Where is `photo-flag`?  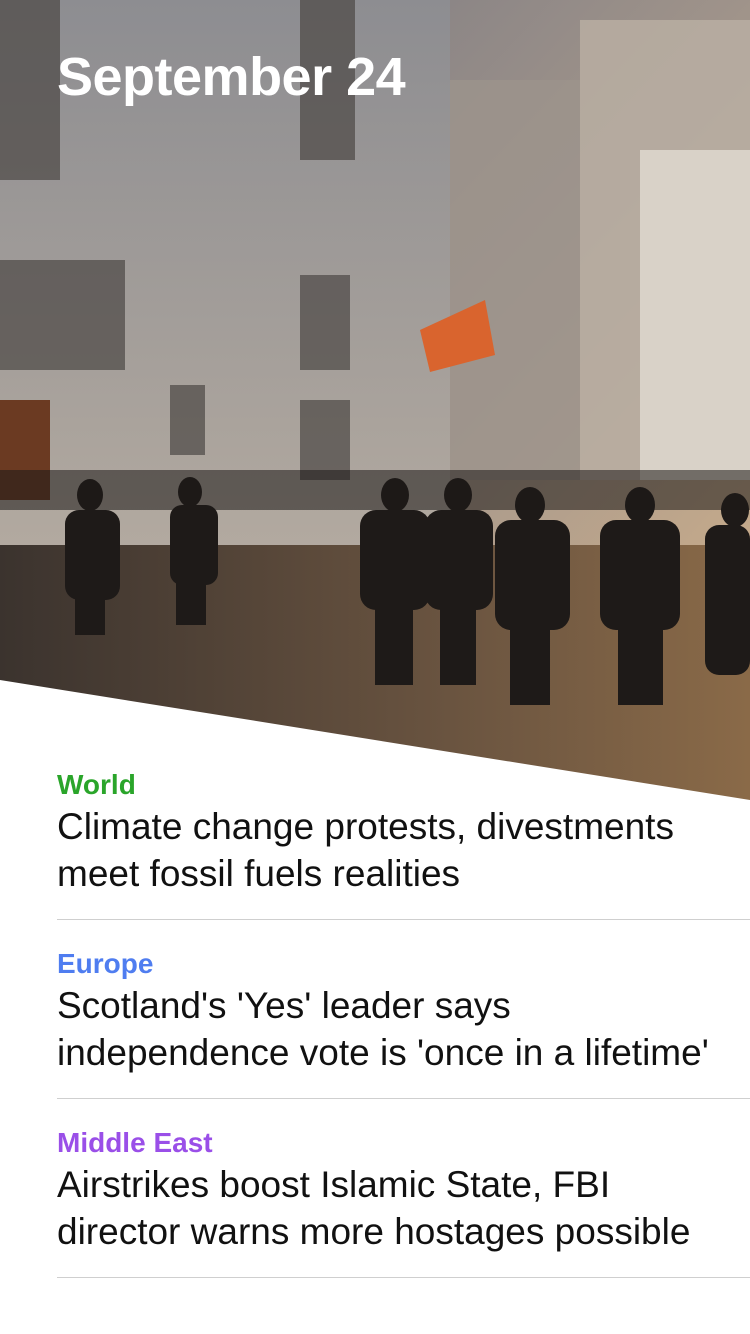 photo-flag is located at coordinates (457, 336).